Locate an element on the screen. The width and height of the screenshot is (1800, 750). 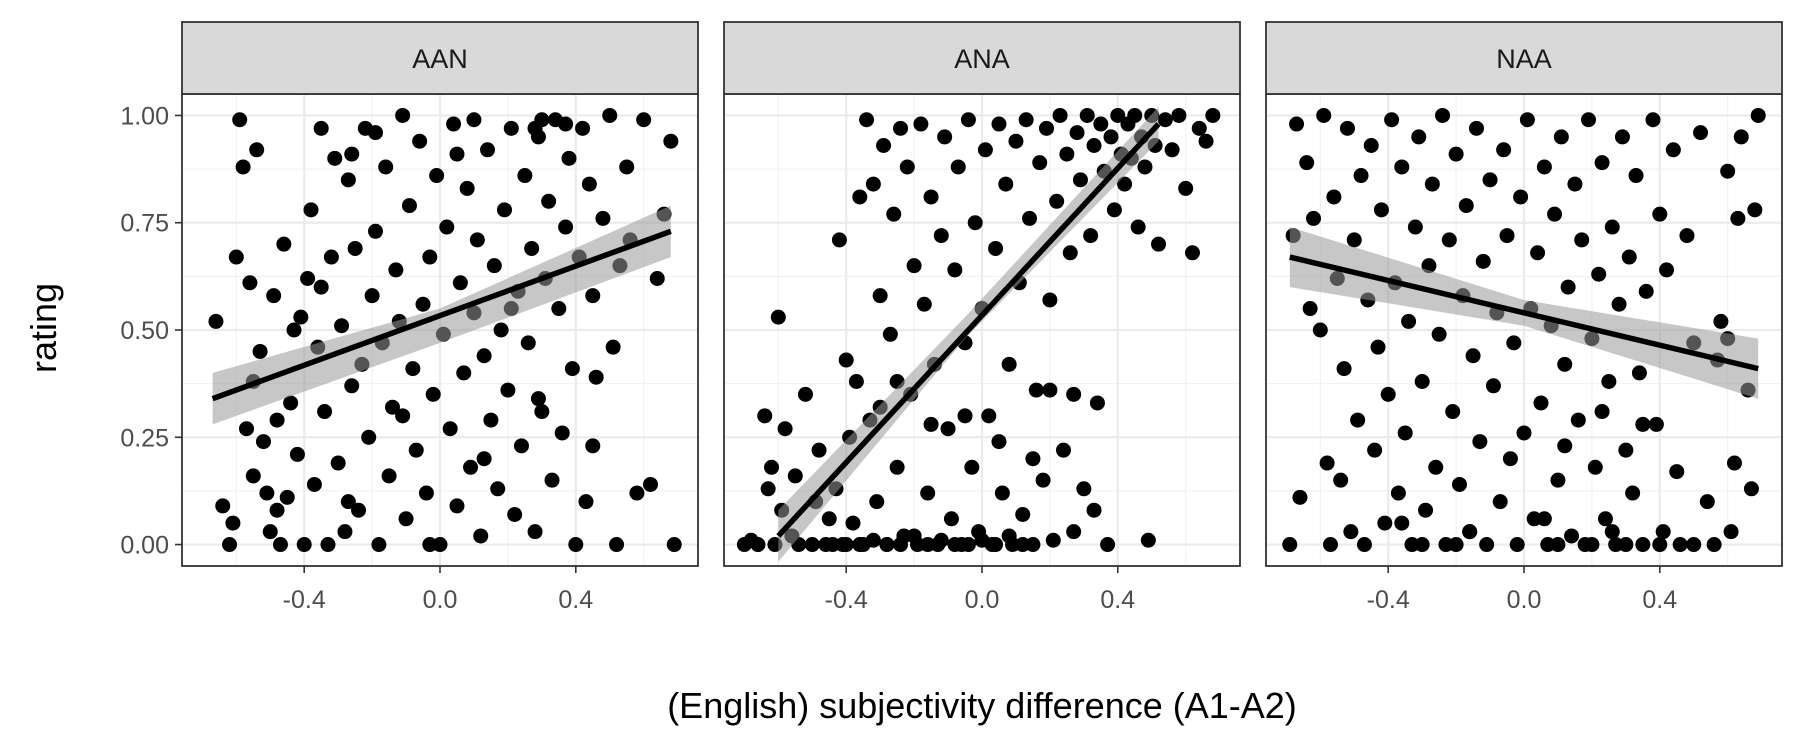
y-axis-title: rating is located at coordinates (43, 328).